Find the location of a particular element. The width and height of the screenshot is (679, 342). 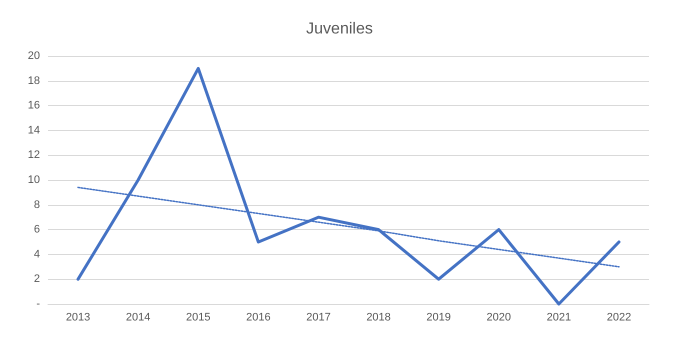

y-tick-label: 20 is located at coordinates (34, 56).